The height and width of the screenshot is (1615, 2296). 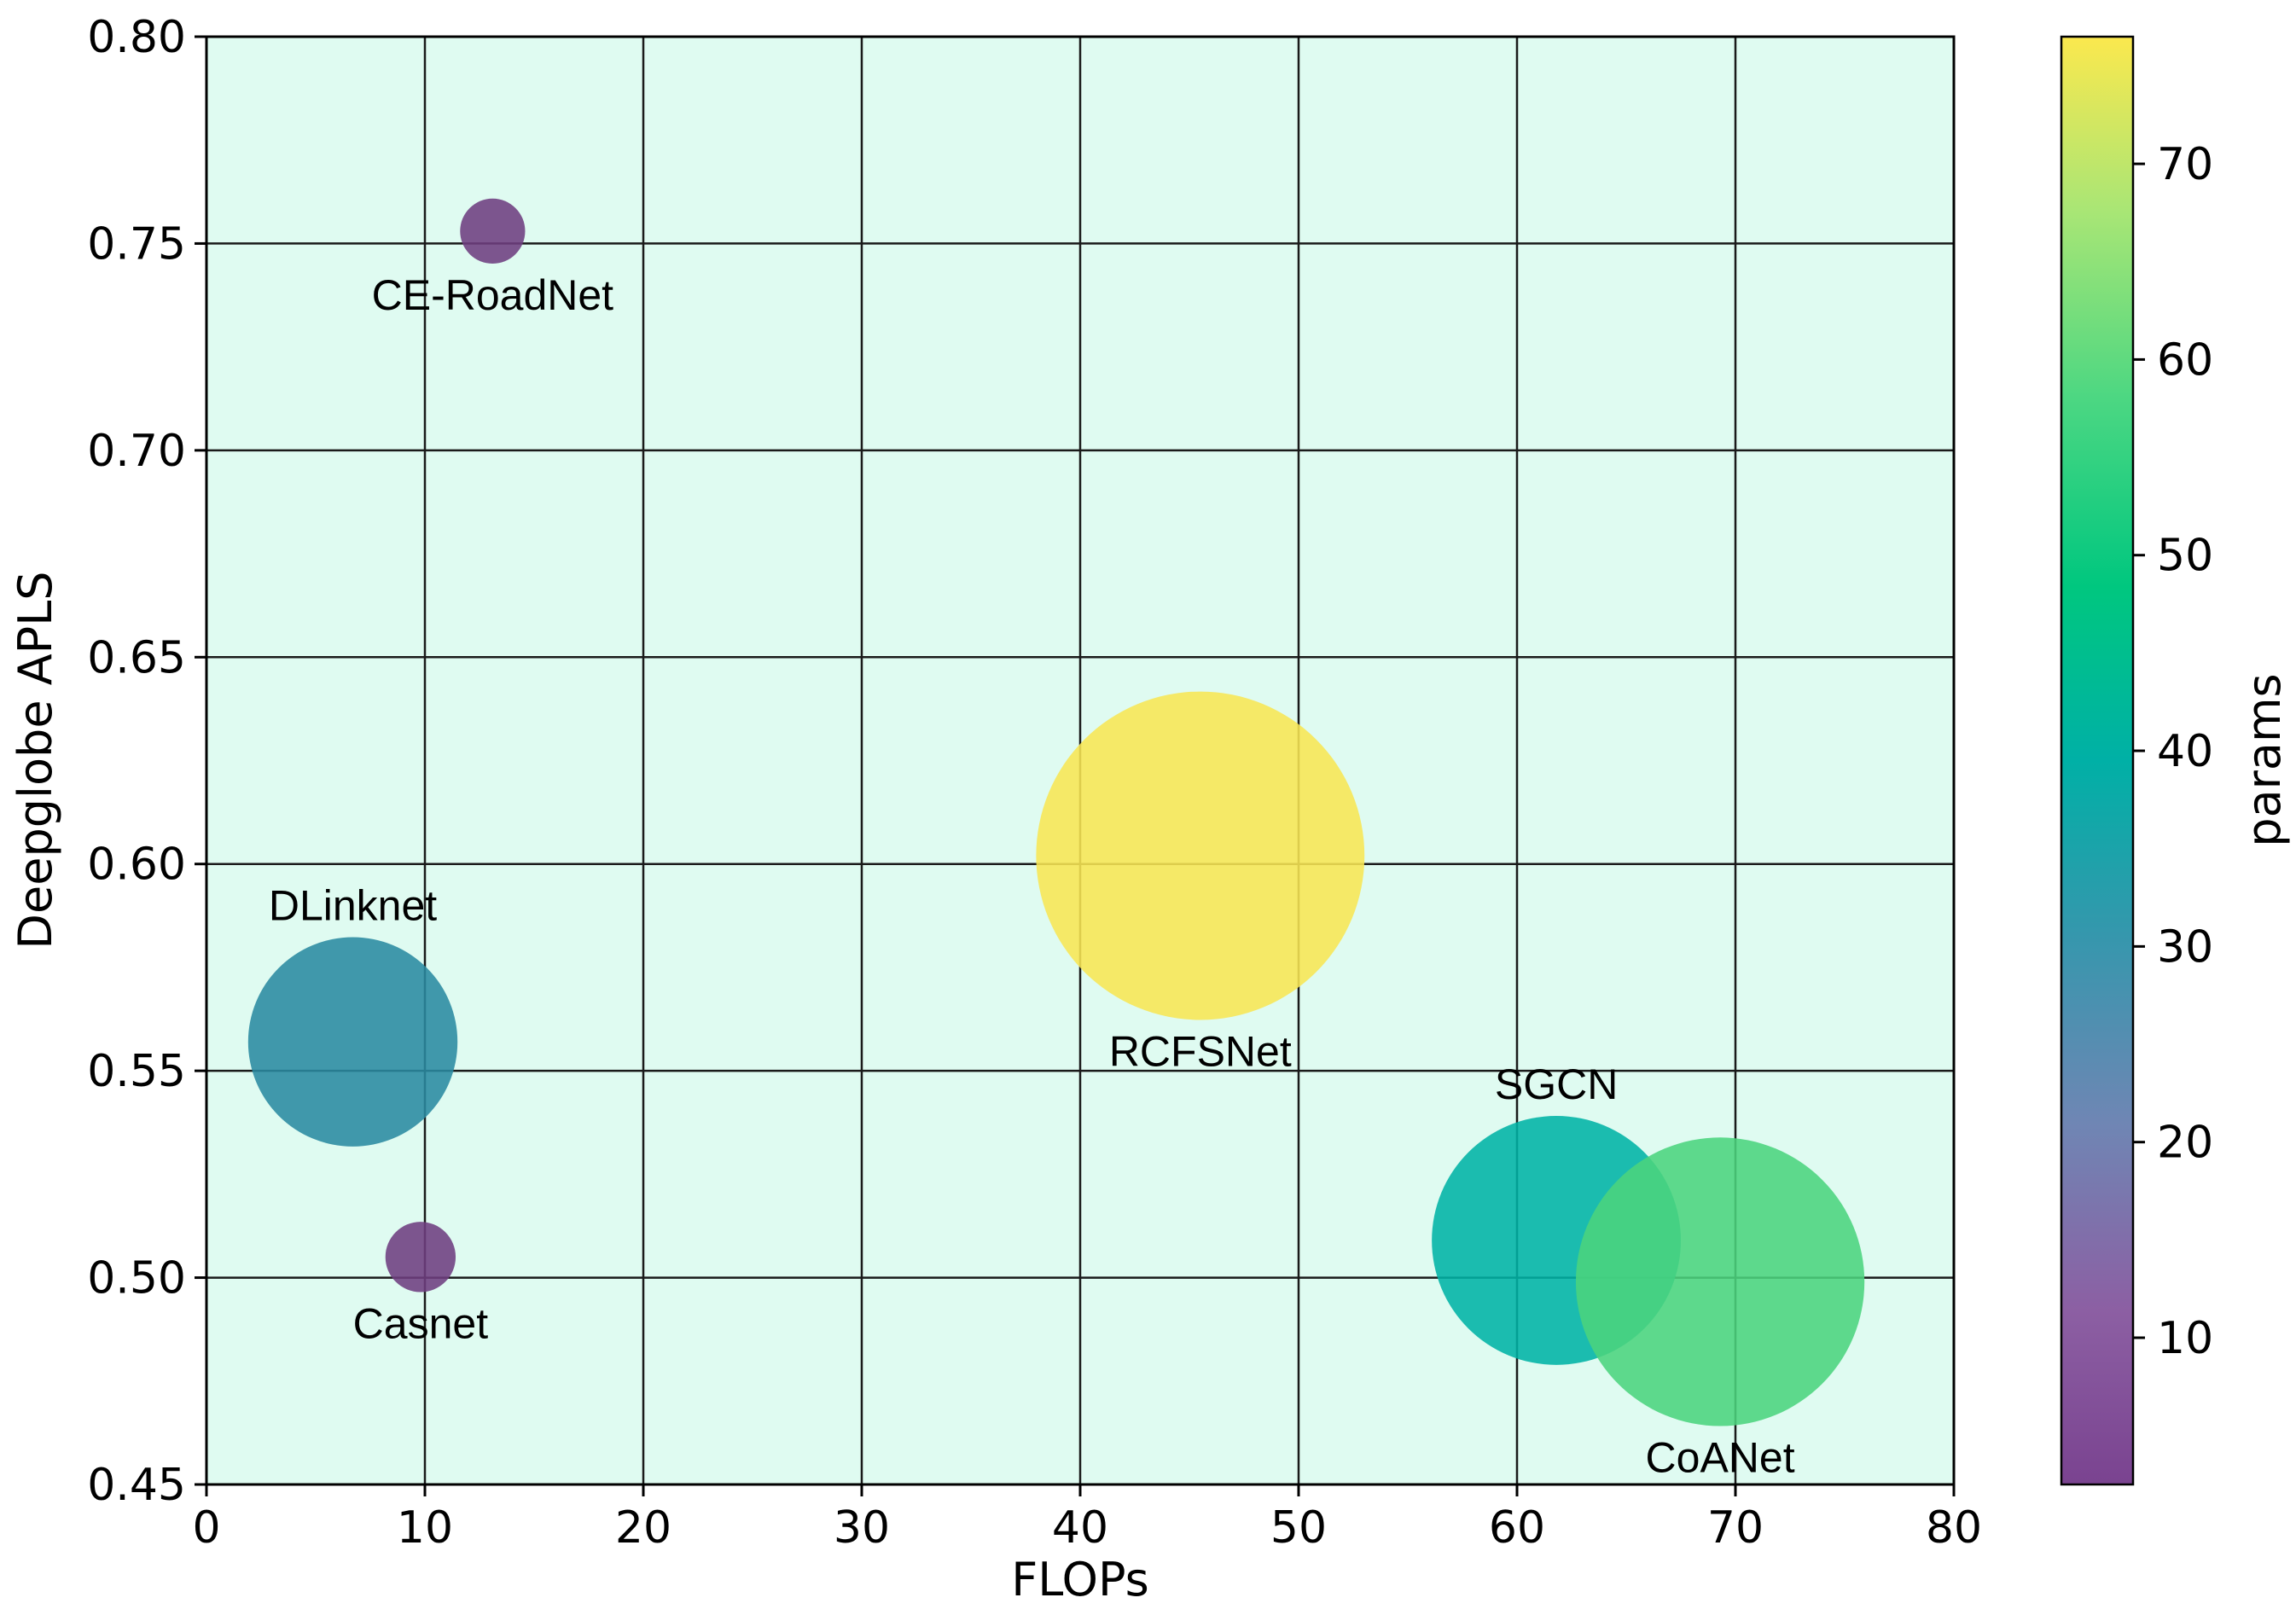 What do you see at coordinates (2185, 947) in the screenshot?
I see `colorbar-tick-label: 30` at bounding box center [2185, 947].